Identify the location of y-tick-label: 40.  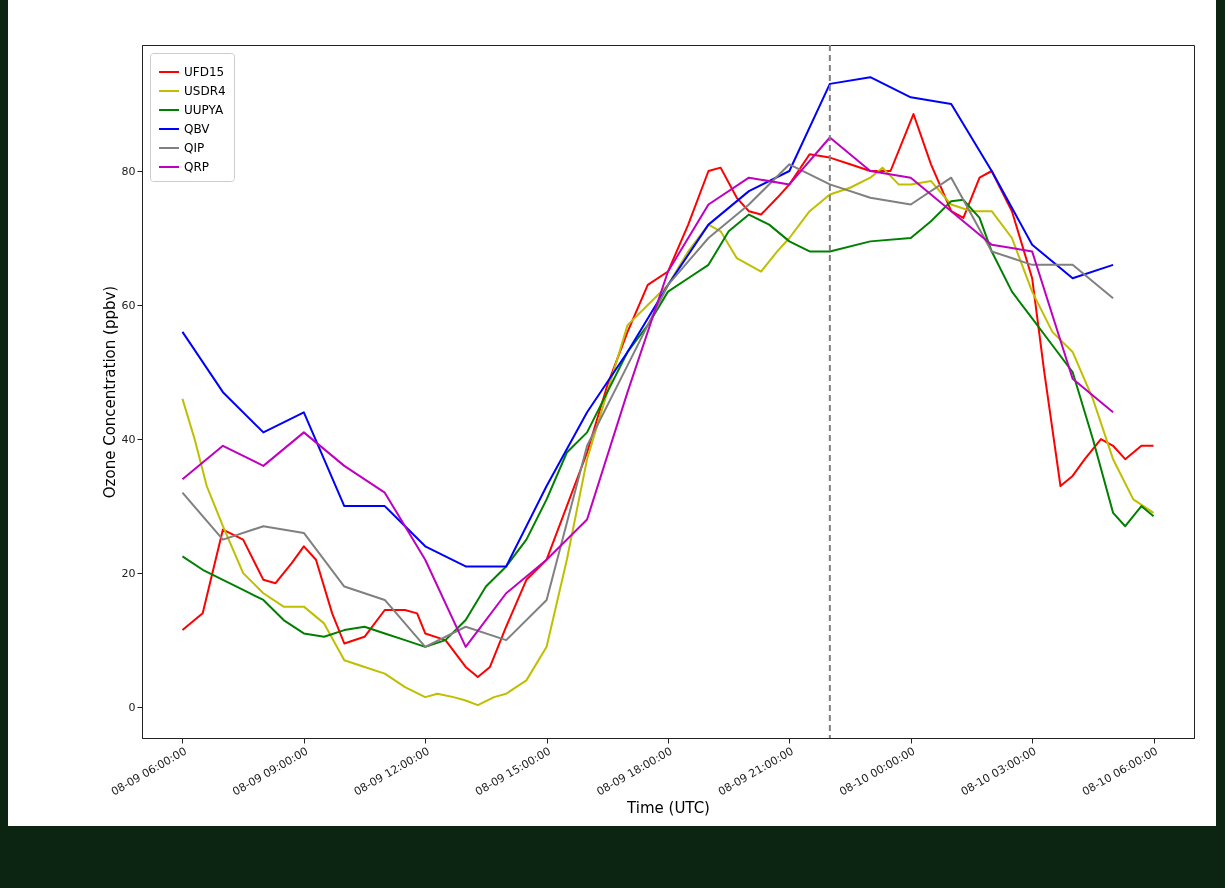
(128, 439).